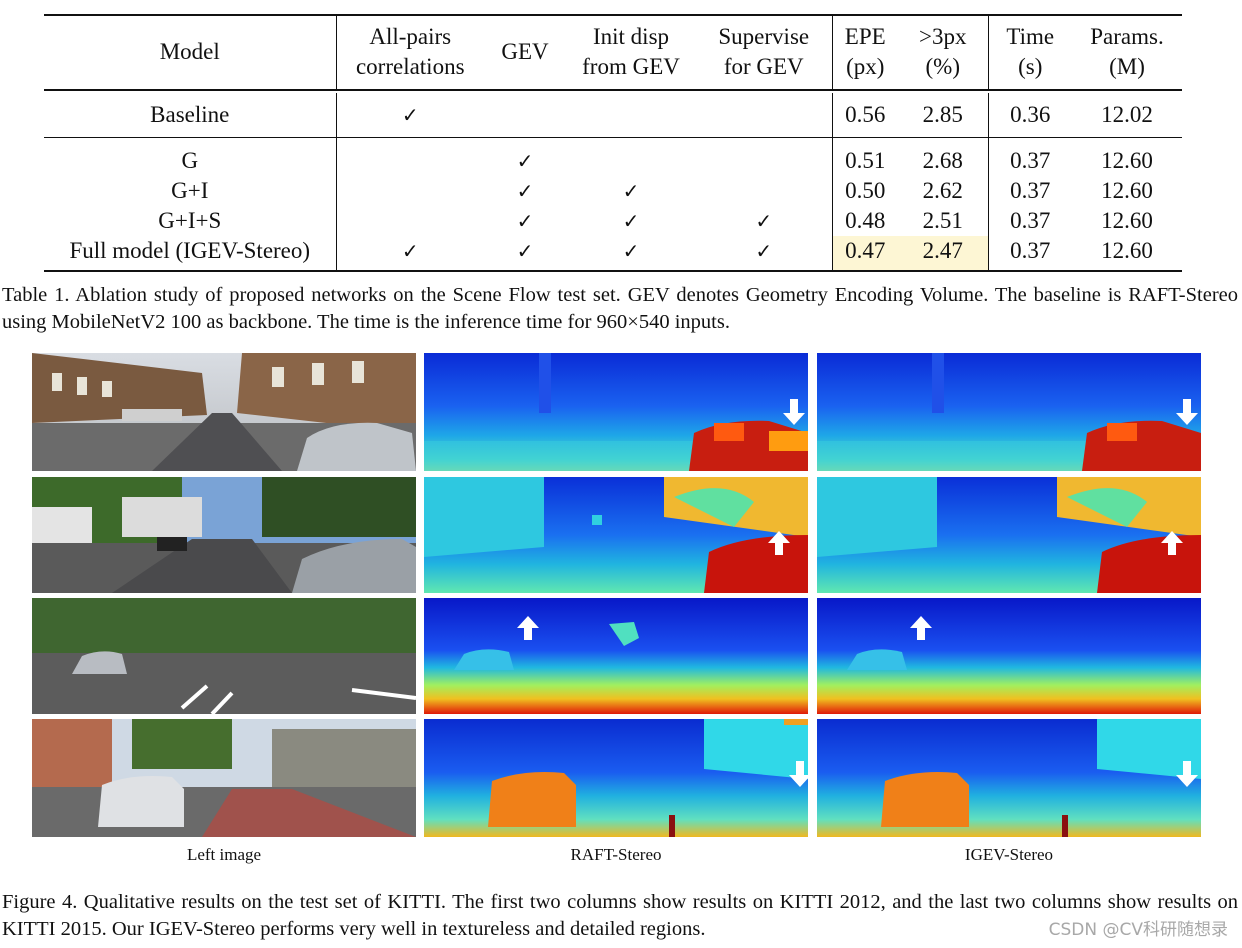 The width and height of the screenshot is (1242, 948). What do you see at coordinates (1009, 854) in the screenshot?
I see `column-label-igev-stereo: IGEV-Stereo` at bounding box center [1009, 854].